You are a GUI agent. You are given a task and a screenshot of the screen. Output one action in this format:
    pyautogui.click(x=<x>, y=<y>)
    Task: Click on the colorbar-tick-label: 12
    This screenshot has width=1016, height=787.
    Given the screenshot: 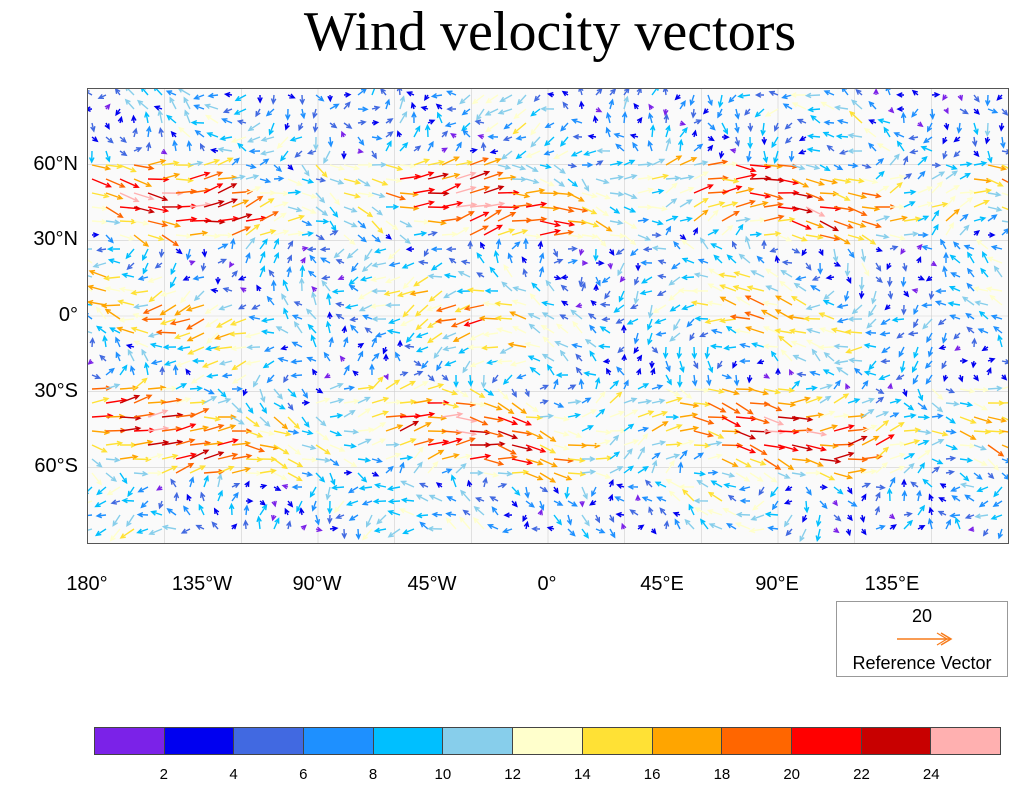 What is the action you would take?
    pyautogui.click(x=512, y=774)
    